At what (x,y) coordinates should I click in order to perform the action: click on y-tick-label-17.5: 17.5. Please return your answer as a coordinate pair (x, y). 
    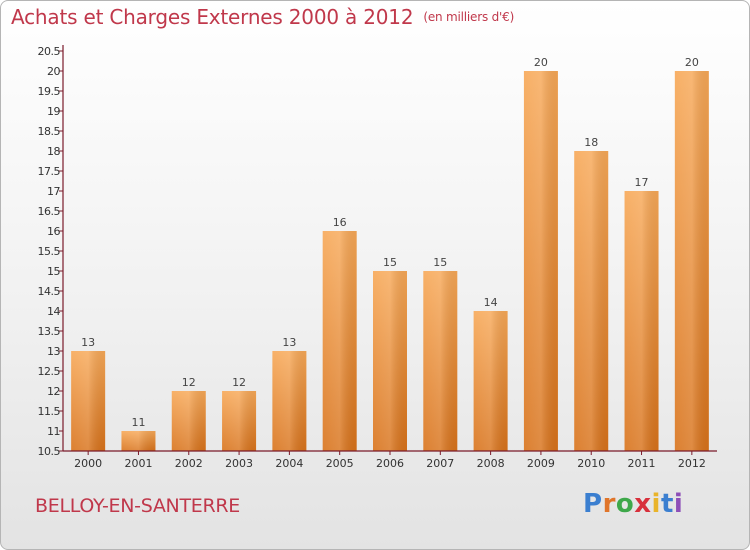
    Looking at the image, I should click on (49, 171).